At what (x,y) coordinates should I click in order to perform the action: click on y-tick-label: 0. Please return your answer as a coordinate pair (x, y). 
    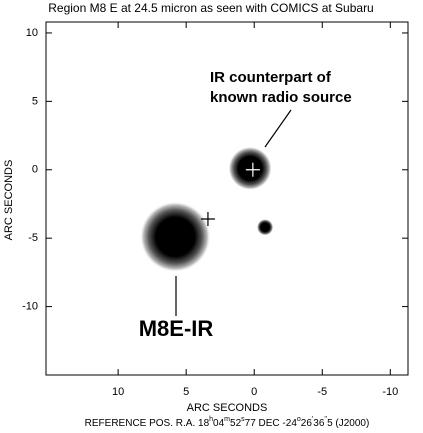
    Looking at the image, I should click on (35, 170).